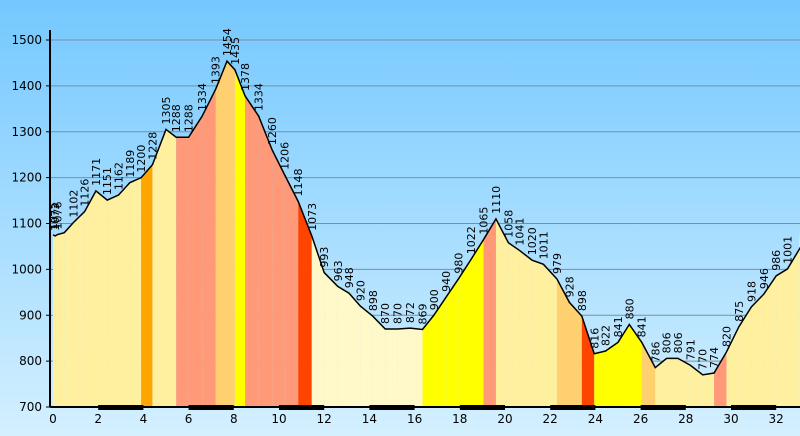 The height and width of the screenshot is (436, 800). I want to click on elevation-label: 1151, so click(107, 181).